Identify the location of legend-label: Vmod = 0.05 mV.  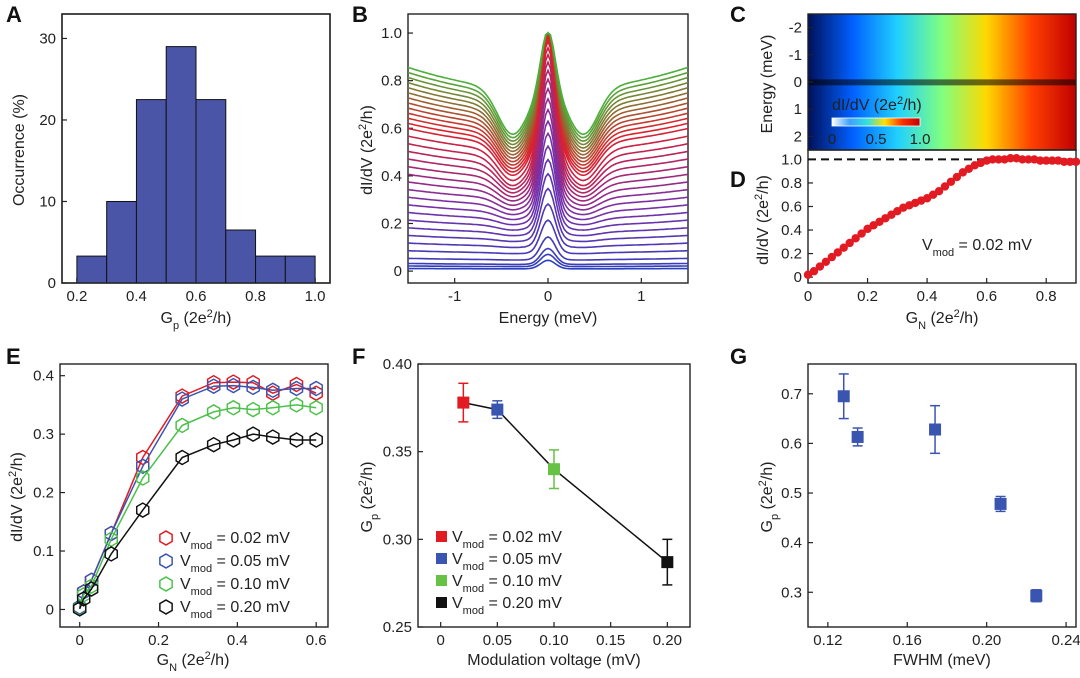
(235, 564).